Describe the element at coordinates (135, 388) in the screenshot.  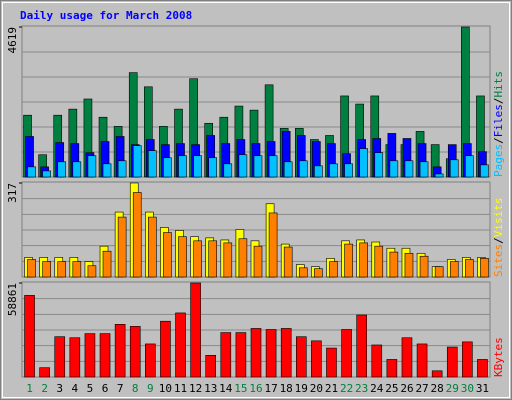
I see `x-tick-label: 8` at that location.